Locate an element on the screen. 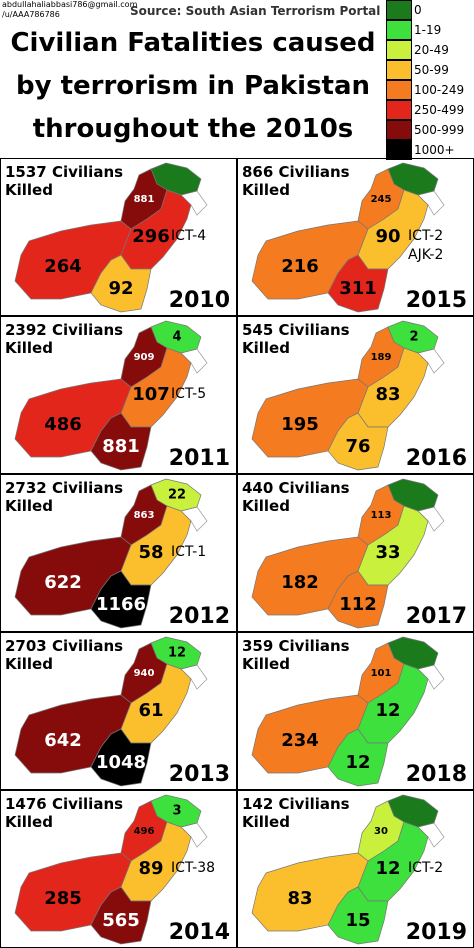 This screenshot has width=474, height=948. note: ICT-5 is located at coordinates (189, 394).